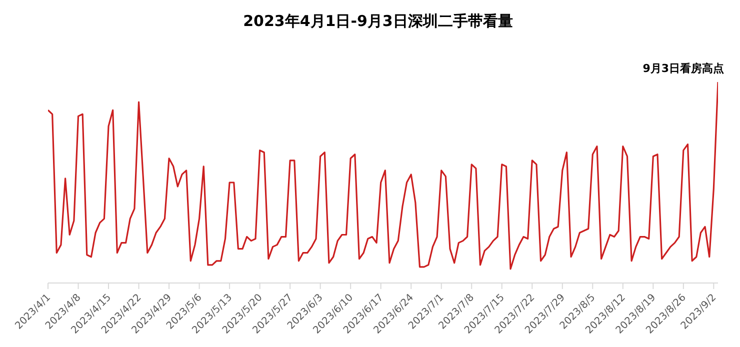 This screenshot has height=347, width=740. What do you see at coordinates (683, 68) in the screenshot?
I see `text: 9月3日看房高点` at bounding box center [683, 68].